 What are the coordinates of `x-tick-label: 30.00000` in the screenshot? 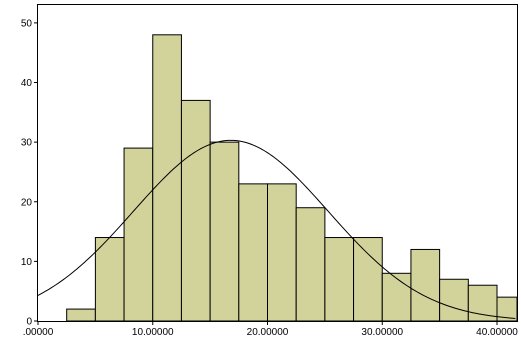 It's located at (382, 332).